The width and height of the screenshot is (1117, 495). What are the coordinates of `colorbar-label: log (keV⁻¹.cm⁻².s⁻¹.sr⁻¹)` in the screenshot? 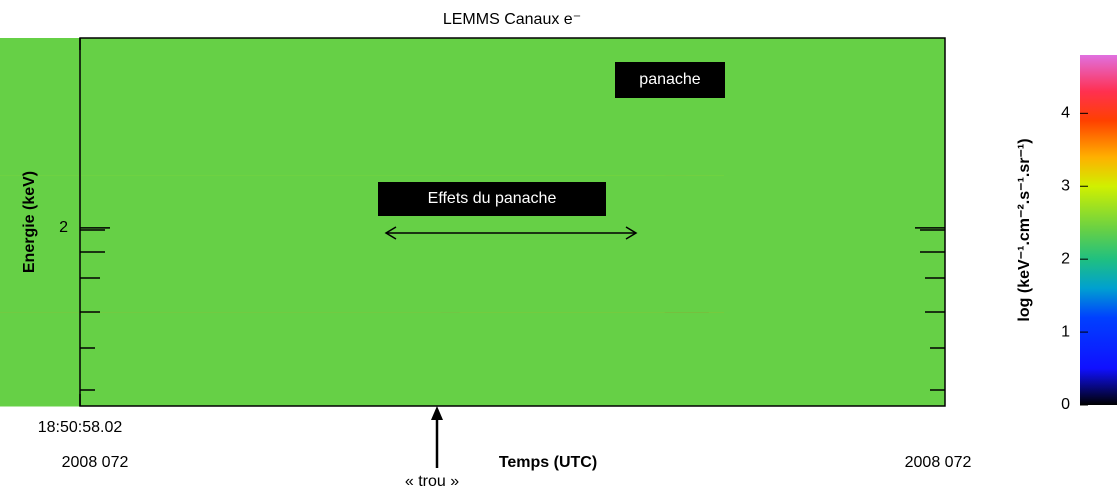 It's located at (1024, 229).